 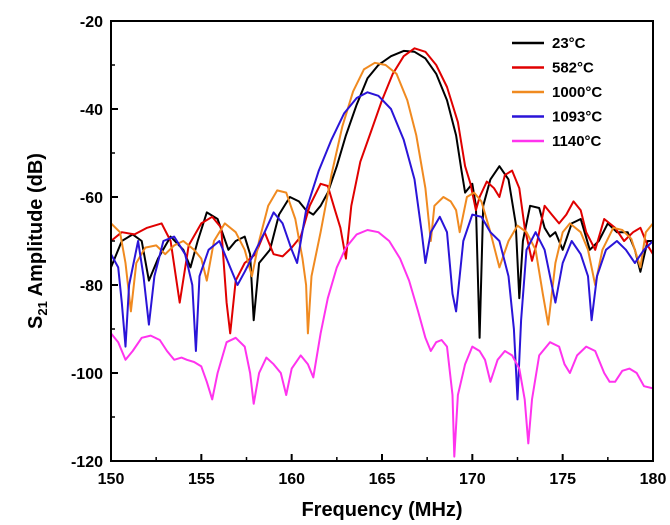 I want to click on legend-label: 582°C, so click(x=573, y=68).